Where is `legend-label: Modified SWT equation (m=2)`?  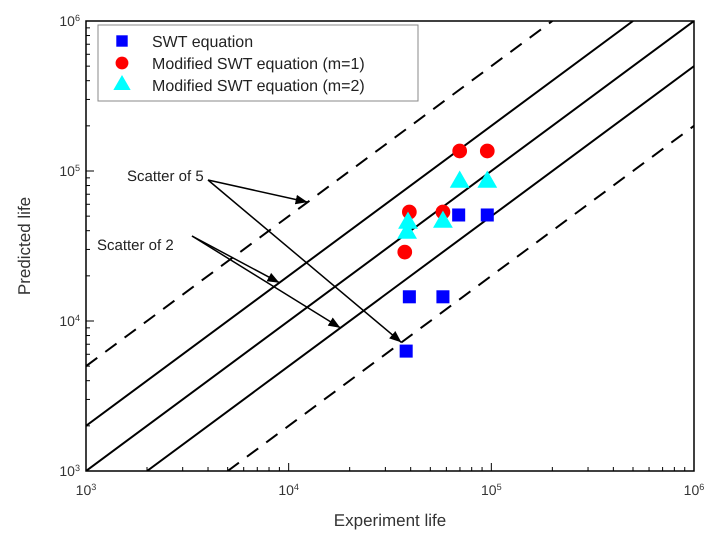
legend-label: Modified SWT equation (m=2) is located at coordinates (258, 86).